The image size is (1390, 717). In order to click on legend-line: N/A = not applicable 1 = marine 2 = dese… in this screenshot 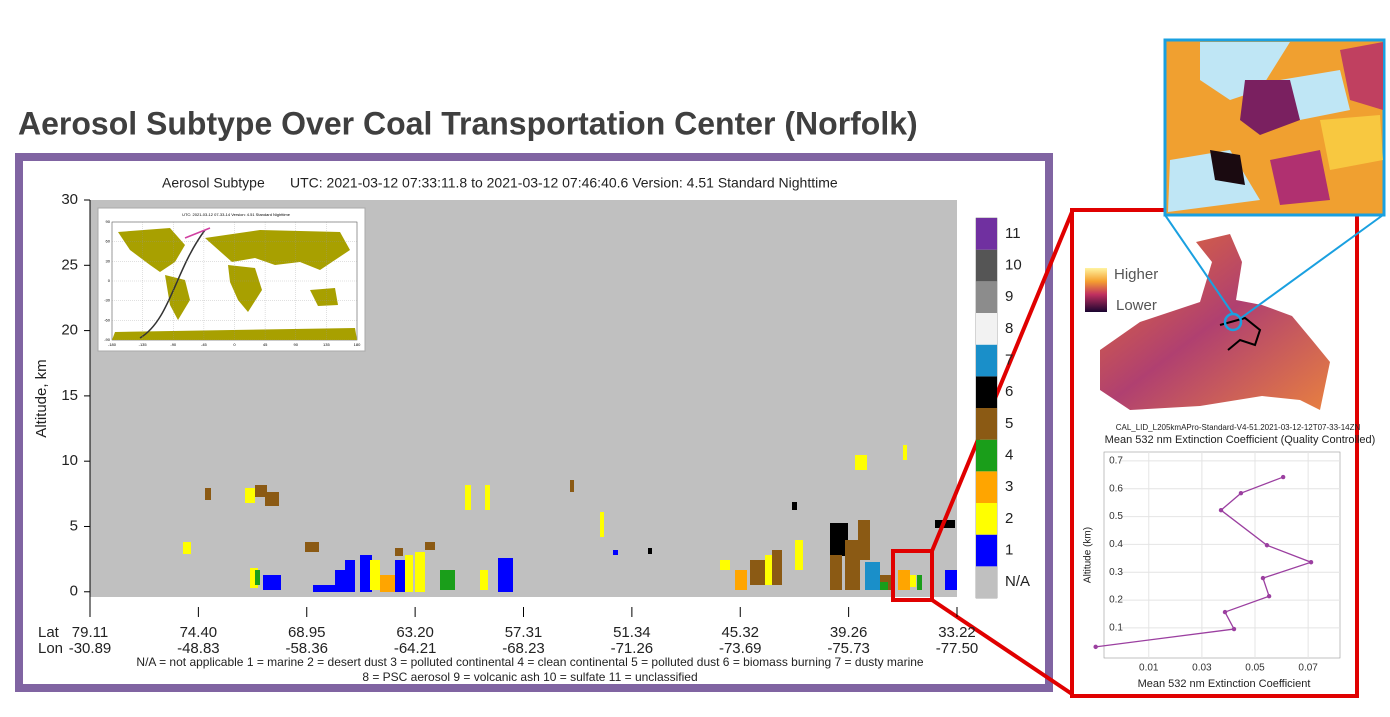, I will do `click(530, 662)`.